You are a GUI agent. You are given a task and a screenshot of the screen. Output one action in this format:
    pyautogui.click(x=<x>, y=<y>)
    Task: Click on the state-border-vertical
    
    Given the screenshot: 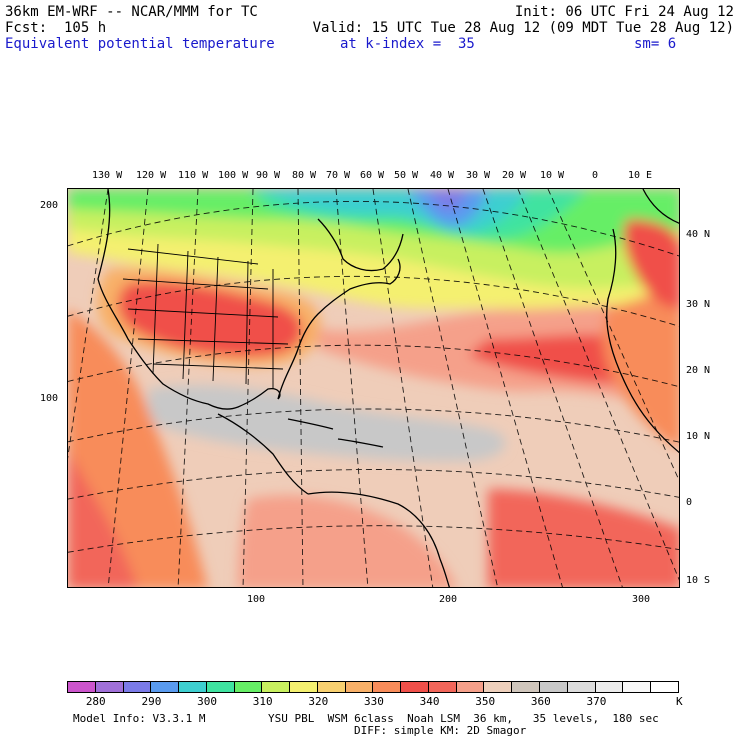 What is the action you would take?
    pyautogui.click(x=213, y=316)
    